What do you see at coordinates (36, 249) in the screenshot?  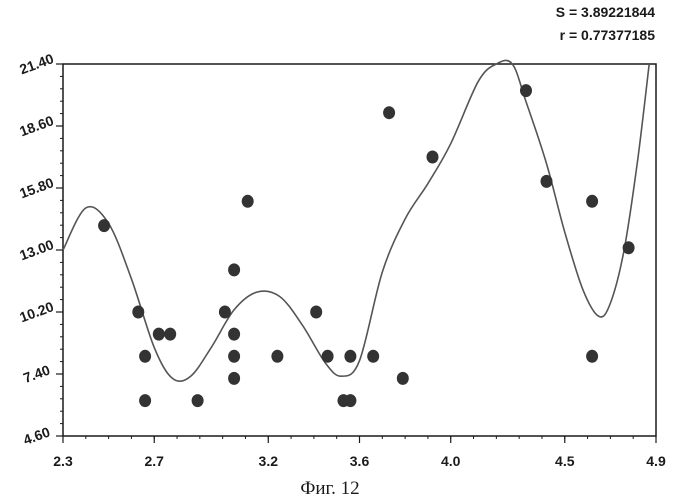 I see `y-tick-label: 13.00` at bounding box center [36, 249].